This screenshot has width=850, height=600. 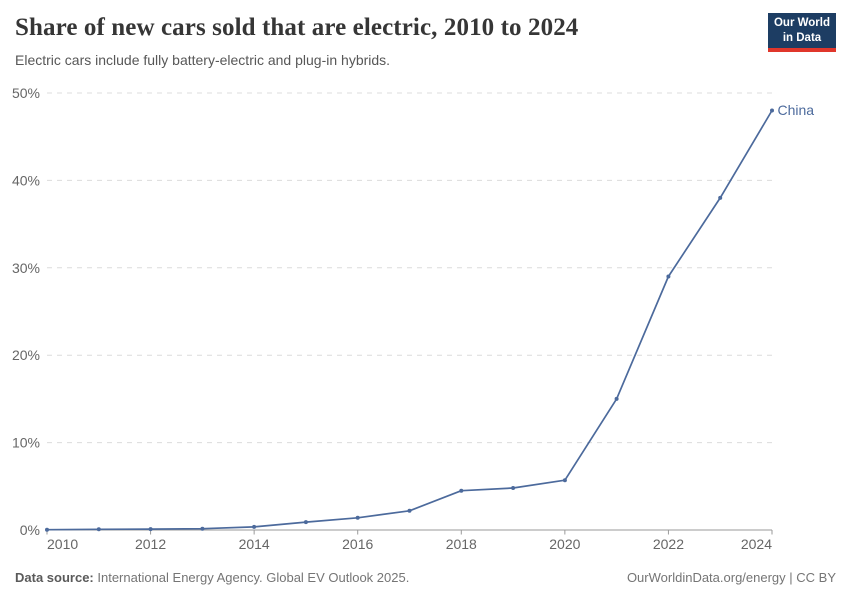 What do you see at coordinates (26, 180) in the screenshot?
I see `y-tick-label: 40%` at bounding box center [26, 180].